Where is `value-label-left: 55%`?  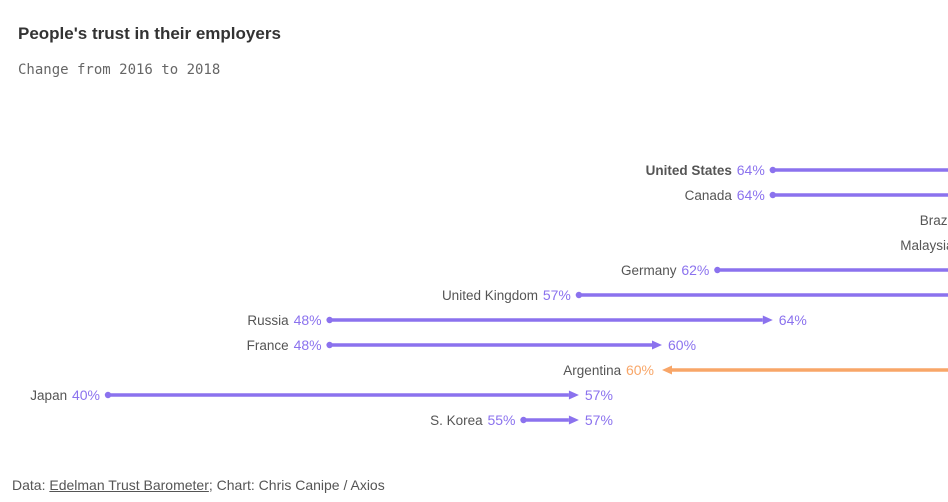 value-label-left: 55% is located at coordinates (501, 420).